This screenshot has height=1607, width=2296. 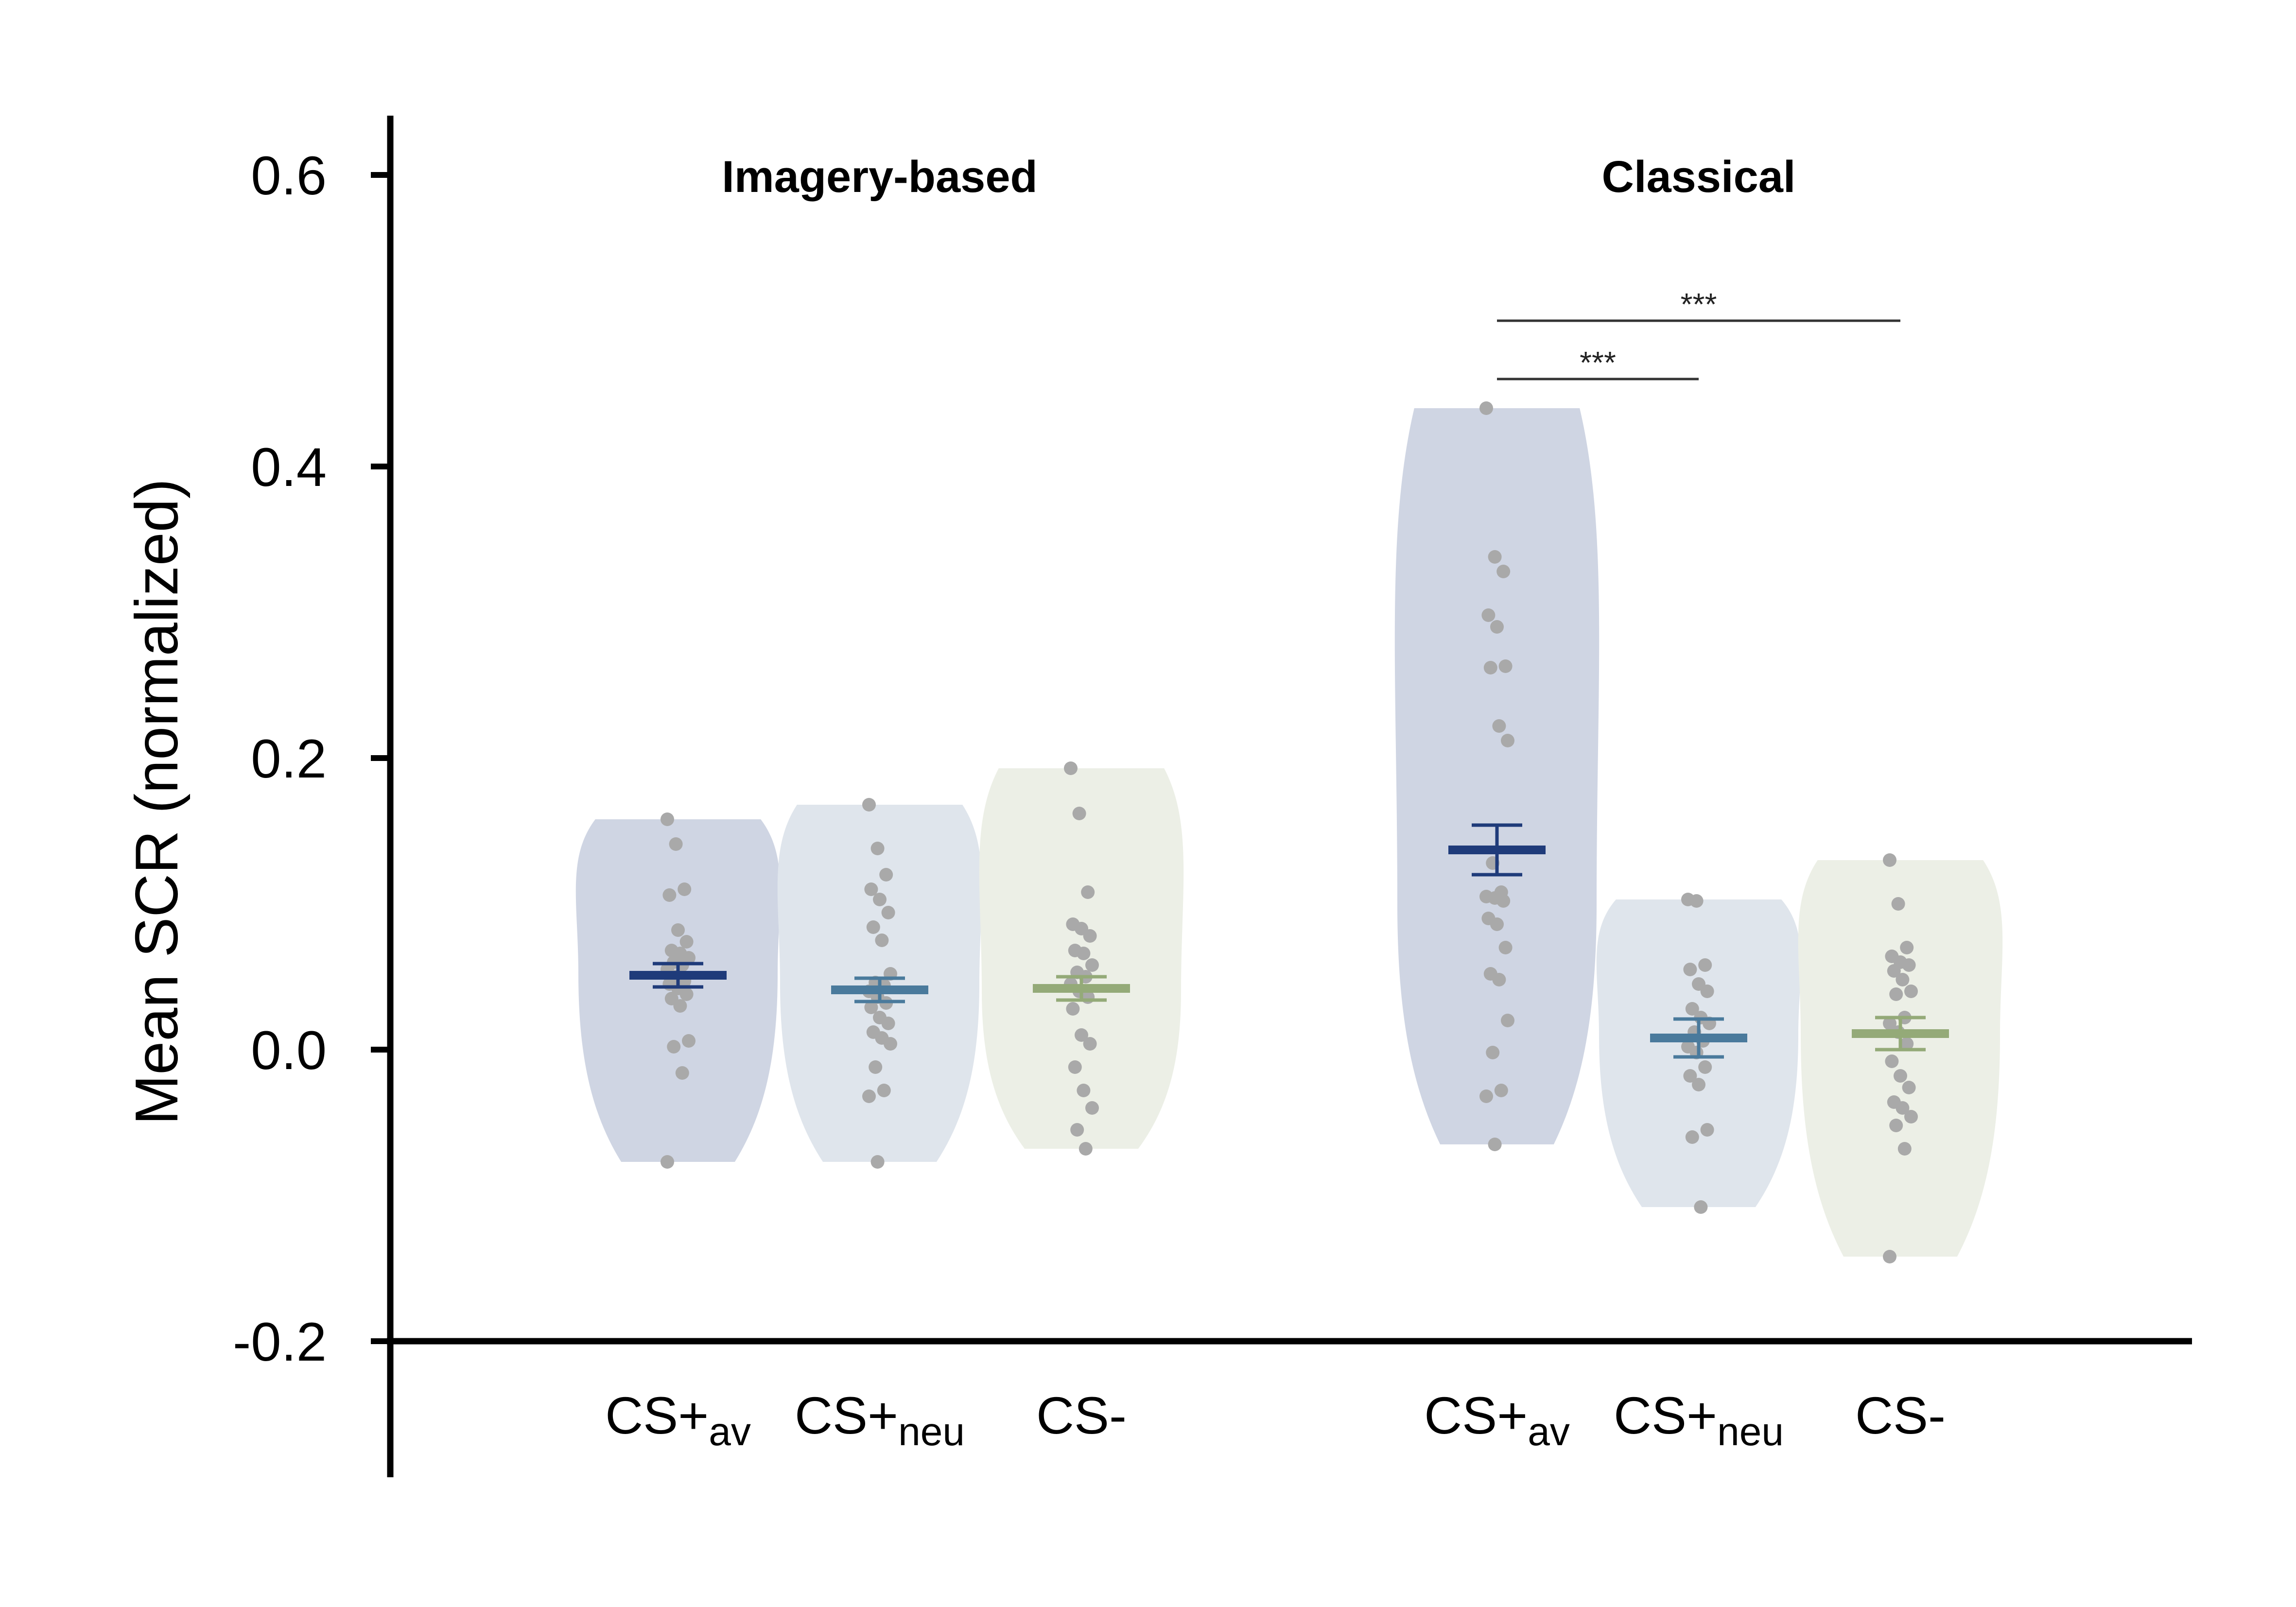 I want to click on y-tick-label: 0.0, so click(x=289, y=1050).